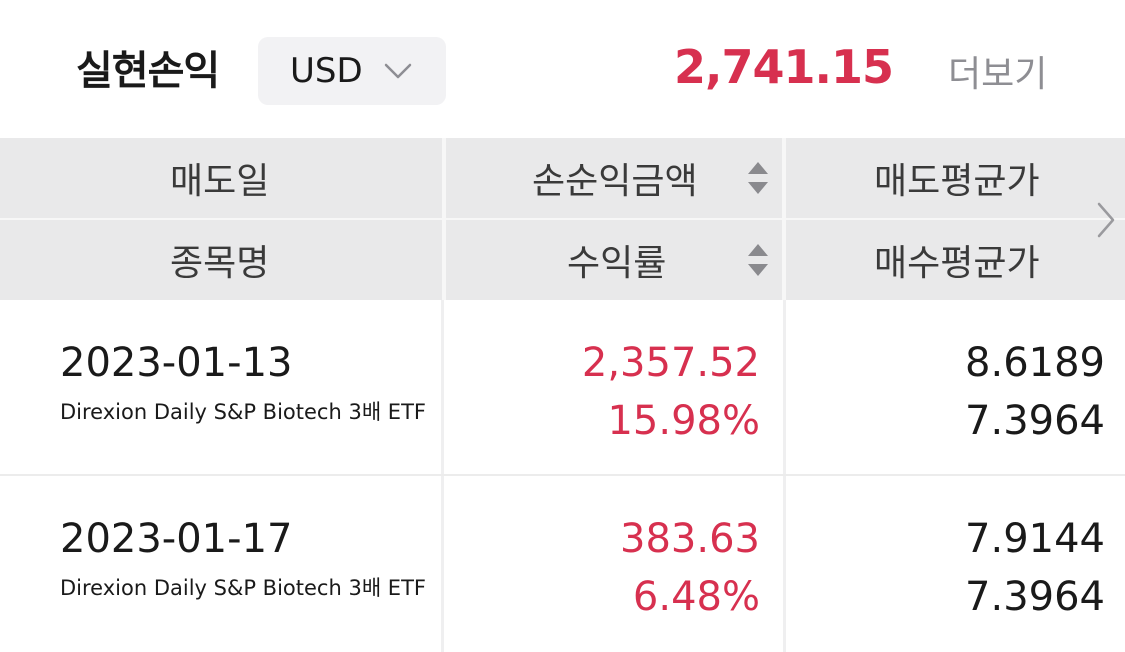 Image resolution: width=1125 pixels, height=652 pixels. Describe the element at coordinates (957, 181) in the screenshot. I see `column-header-sell-avg-price: 매도평균가` at that location.